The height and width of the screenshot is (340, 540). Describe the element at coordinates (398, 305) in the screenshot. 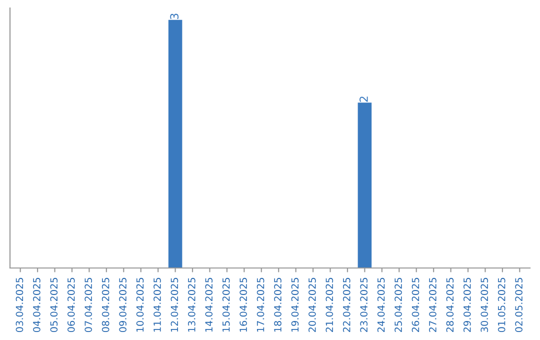

I see `x-tick-label: 25.04.2025` at that location.